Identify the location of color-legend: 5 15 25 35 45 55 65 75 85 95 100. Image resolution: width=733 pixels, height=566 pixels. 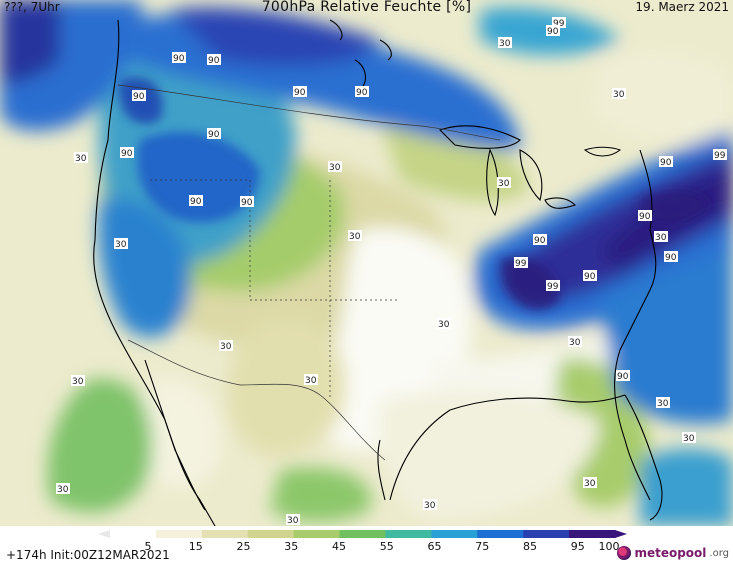
(366, 546).